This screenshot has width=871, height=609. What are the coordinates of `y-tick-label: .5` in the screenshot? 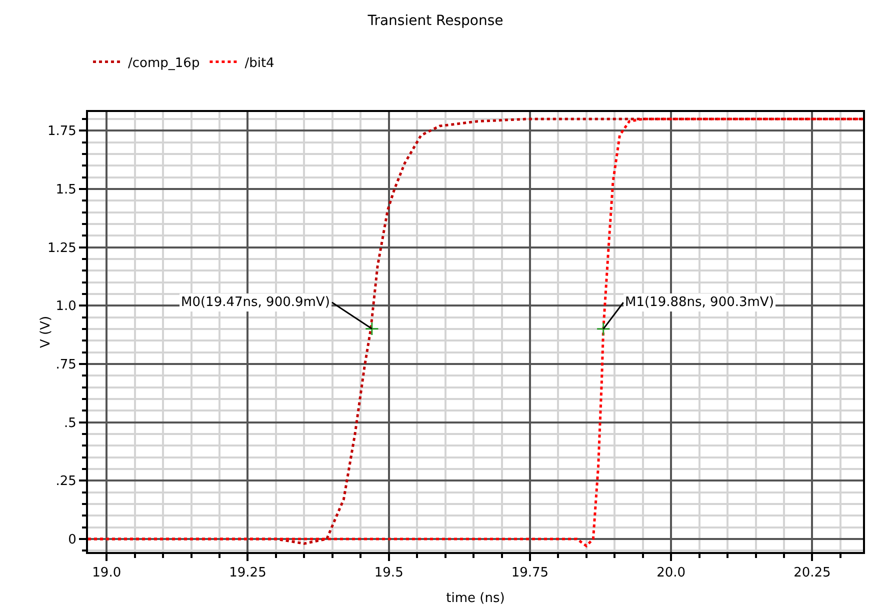 It's located at (70, 423).